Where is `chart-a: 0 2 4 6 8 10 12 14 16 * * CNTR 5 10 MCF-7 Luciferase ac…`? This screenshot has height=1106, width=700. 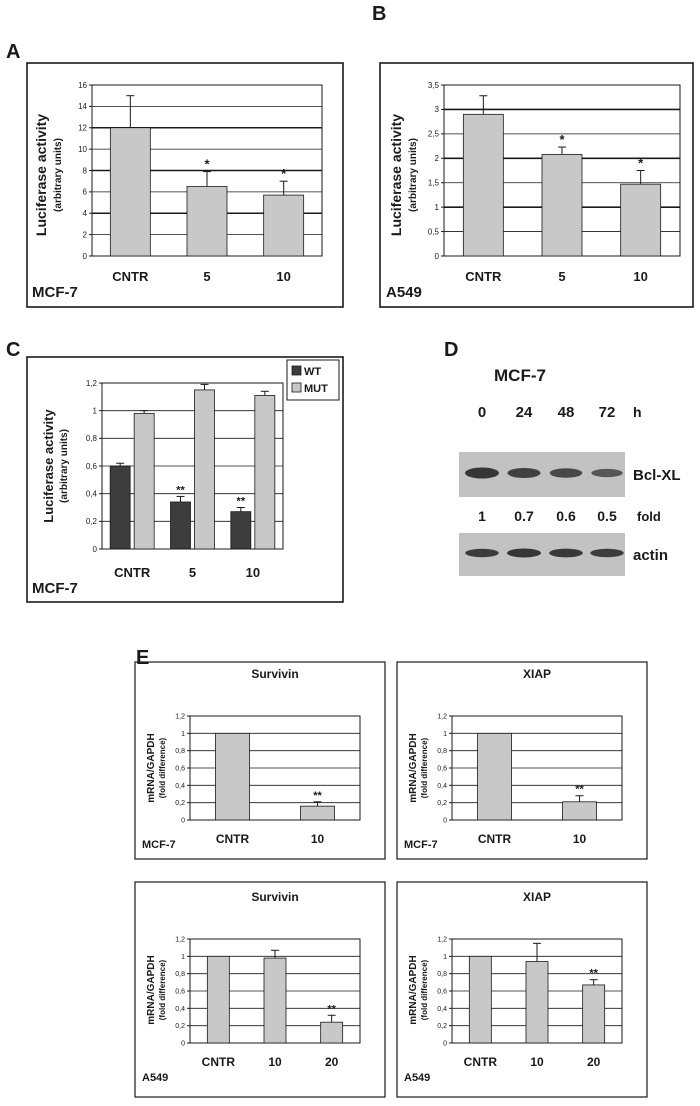 chart-a: 0 2 4 6 8 10 12 14 16 * * CNTR 5 10 MCF-7 Luciferase ac… is located at coordinates (177, 191).